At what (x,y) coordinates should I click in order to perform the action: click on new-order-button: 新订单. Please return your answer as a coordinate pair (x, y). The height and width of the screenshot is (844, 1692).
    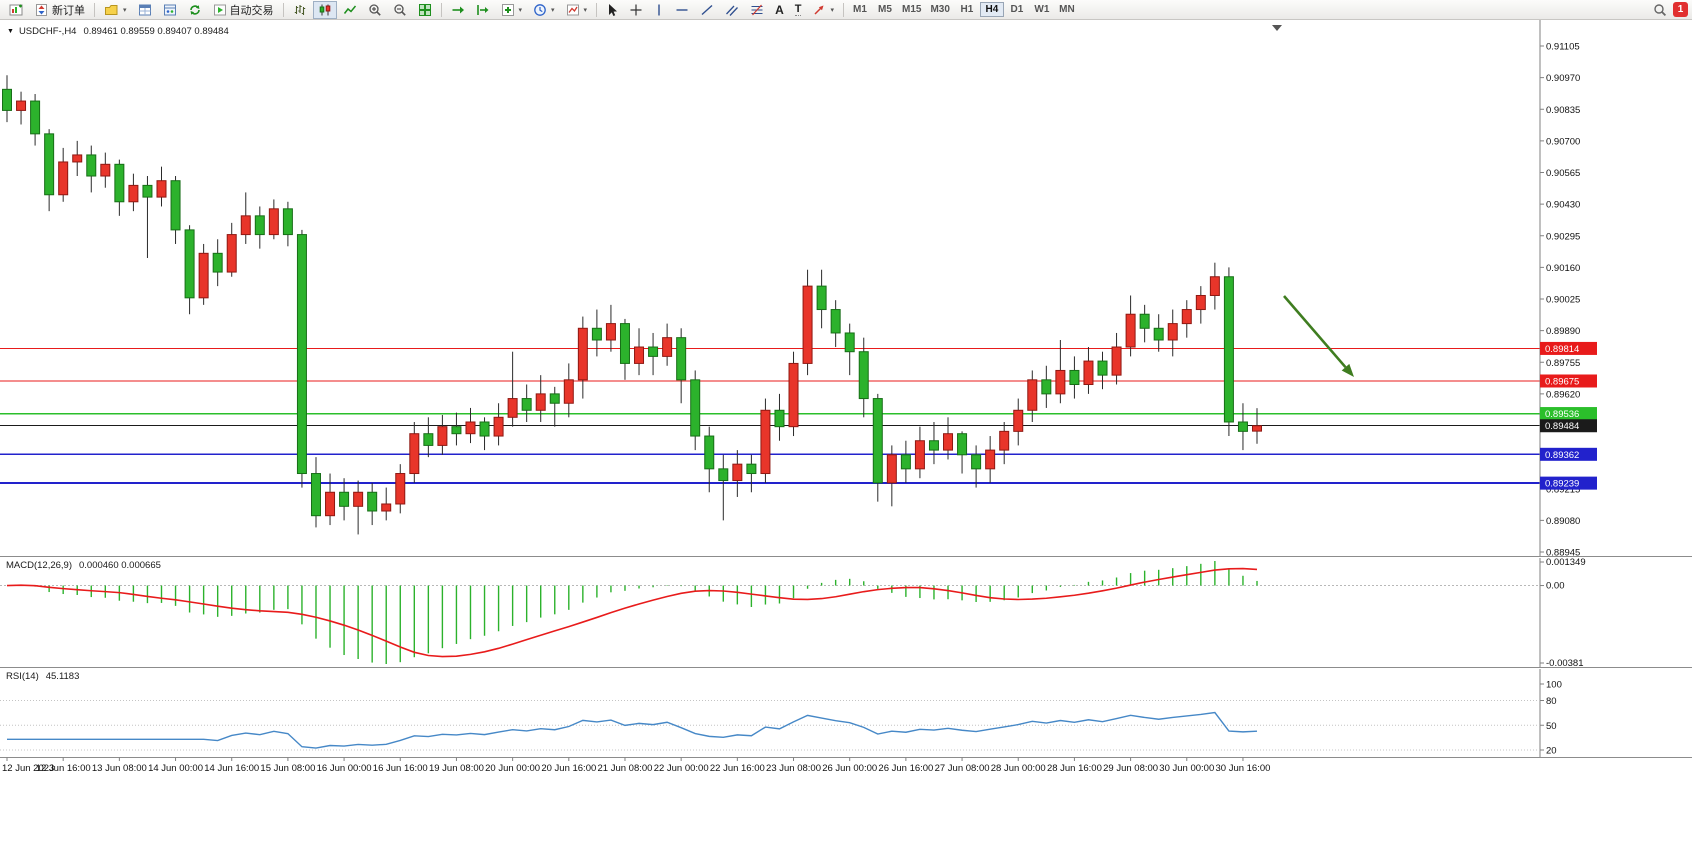
    Looking at the image, I should click on (60, 10).